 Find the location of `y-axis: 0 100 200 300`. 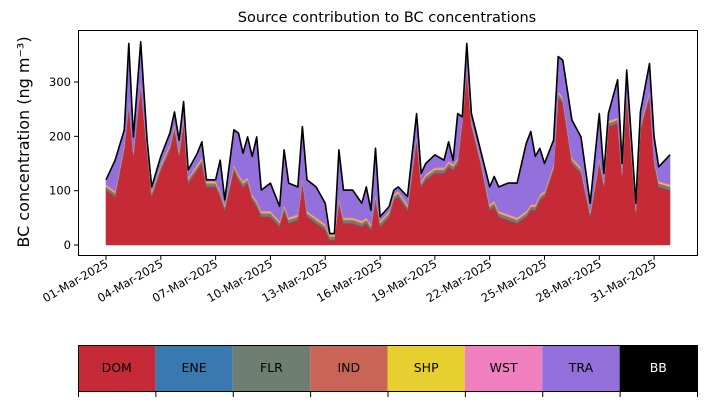

y-axis: 0 100 200 300 is located at coordinates (63, 163).